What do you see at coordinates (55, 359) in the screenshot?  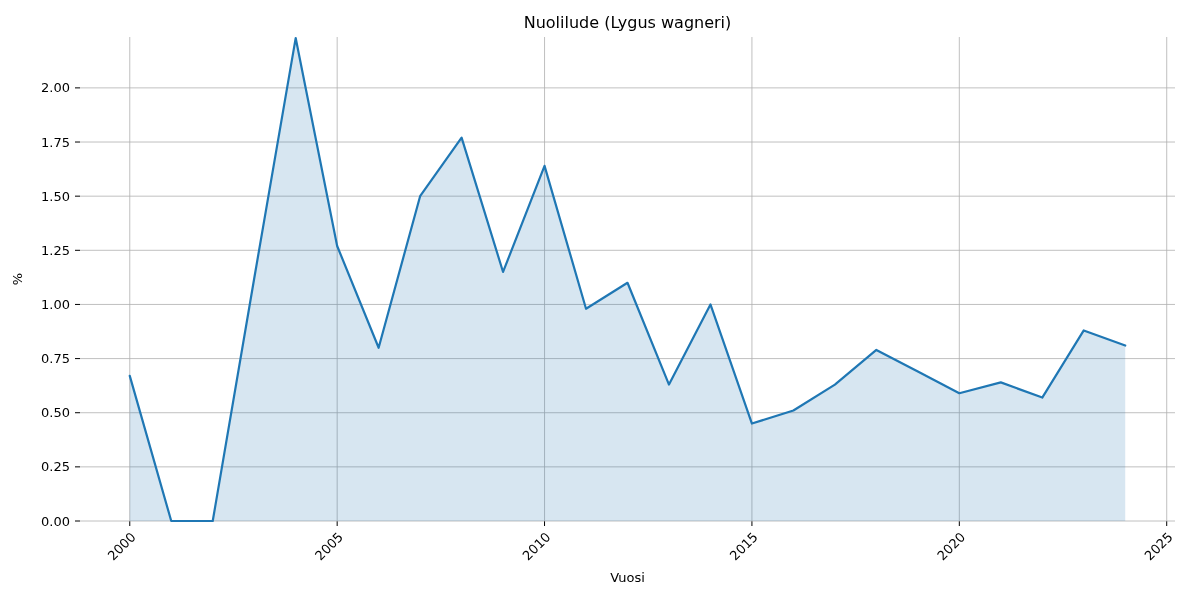 I see `y-tick-label: 0.75` at bounding box center [55, 359].